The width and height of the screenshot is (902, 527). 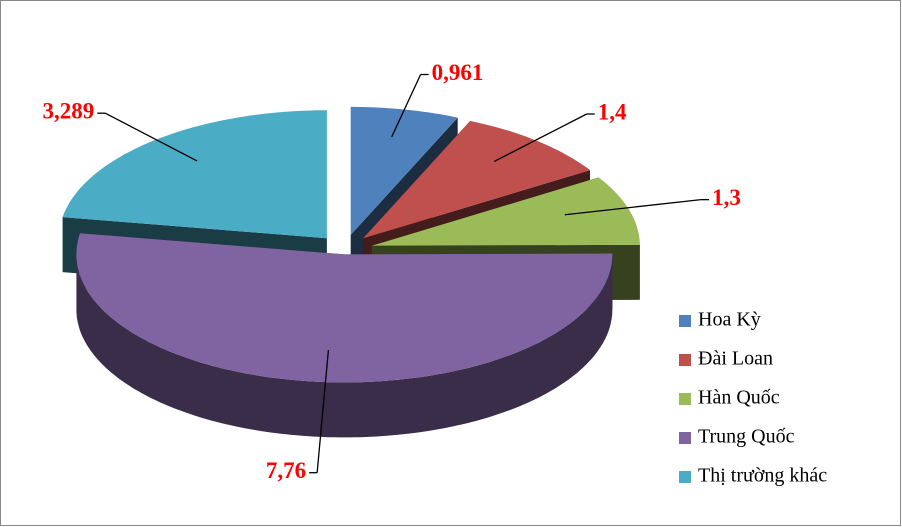 I want to click on legend-label: Hàn Quốc, so click(x=739, y=398).